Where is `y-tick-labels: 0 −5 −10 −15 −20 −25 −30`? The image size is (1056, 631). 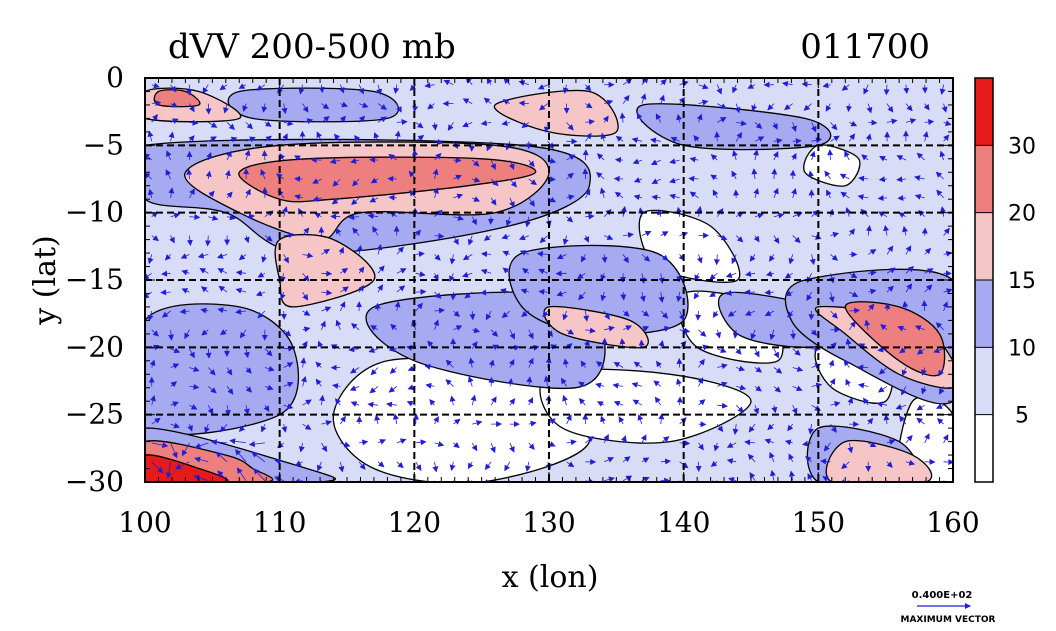 y-tick-labels: 0 −5 −10 −15 −20 −25 −30 is located at coordinates (94, 279).